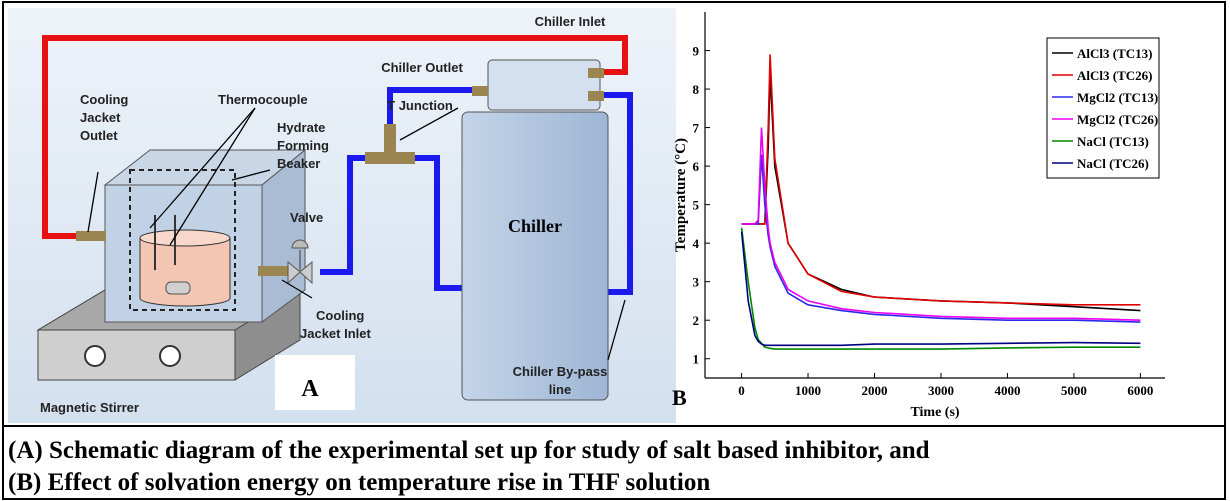 This screenshot has width=1230, height=501. I want to click on valve-knob, so click(300, 244).